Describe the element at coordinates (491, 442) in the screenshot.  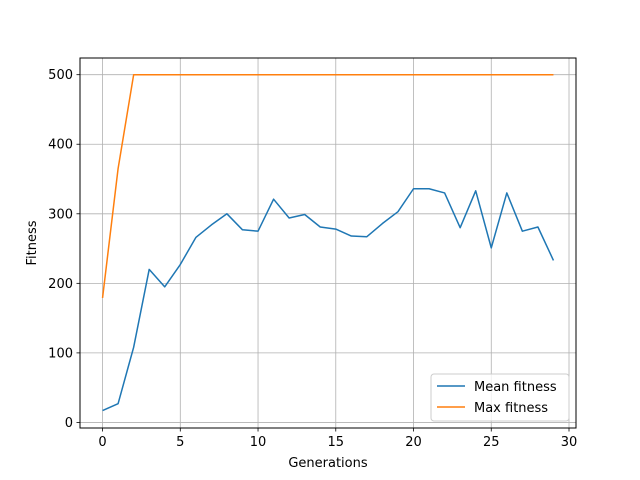
I see `x-tick-label: 25` at that location.